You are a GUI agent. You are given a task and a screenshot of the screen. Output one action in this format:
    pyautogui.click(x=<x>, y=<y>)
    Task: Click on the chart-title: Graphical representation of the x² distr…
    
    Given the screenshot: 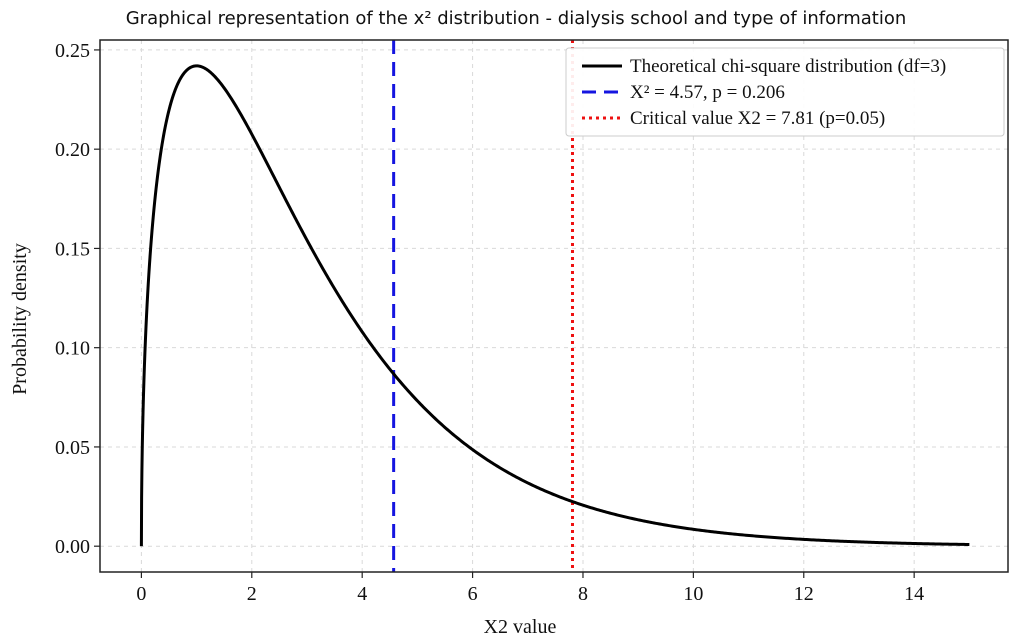 What is the action you would take?
    pyautogui.click(x=516, y=18)
    